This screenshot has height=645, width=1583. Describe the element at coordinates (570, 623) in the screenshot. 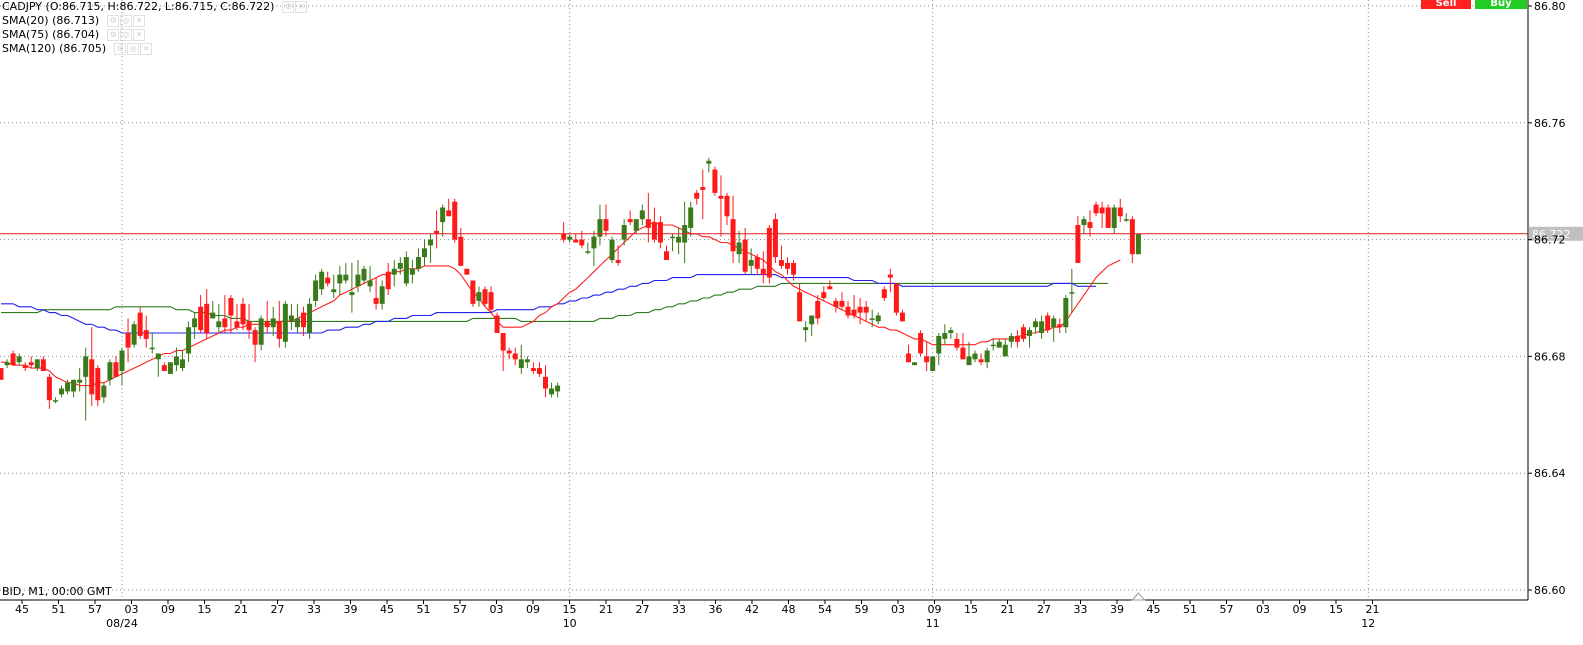

I see `x-date-label: 10` at that location.